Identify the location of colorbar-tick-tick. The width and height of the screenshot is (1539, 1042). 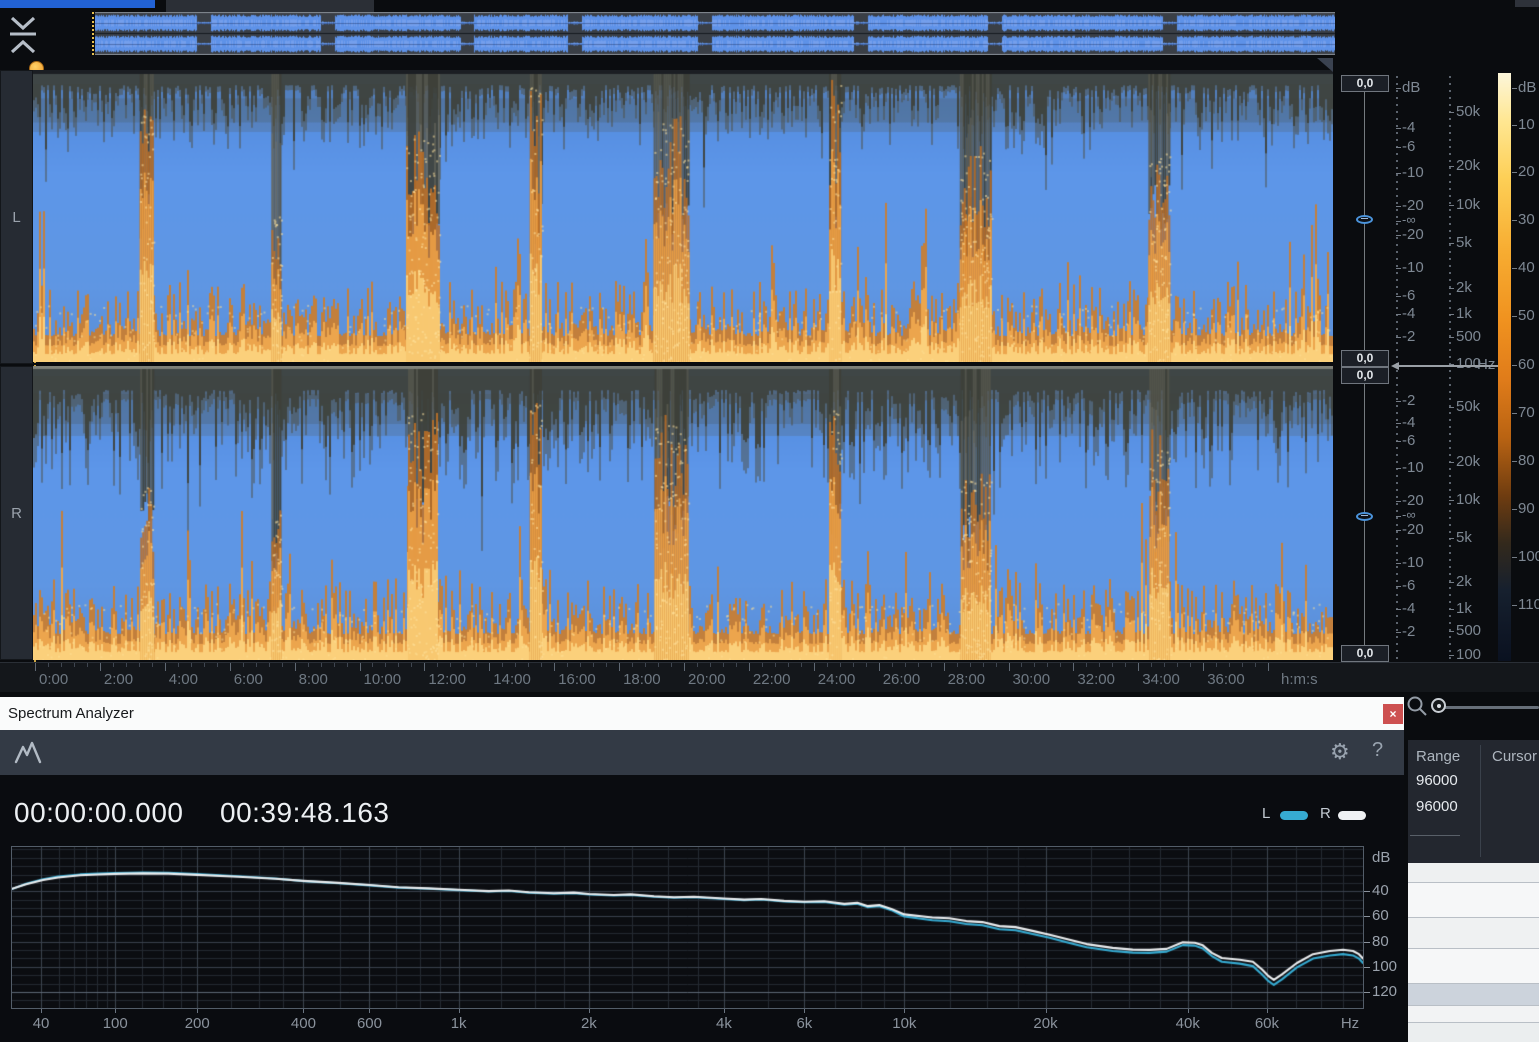
(1514, 557).